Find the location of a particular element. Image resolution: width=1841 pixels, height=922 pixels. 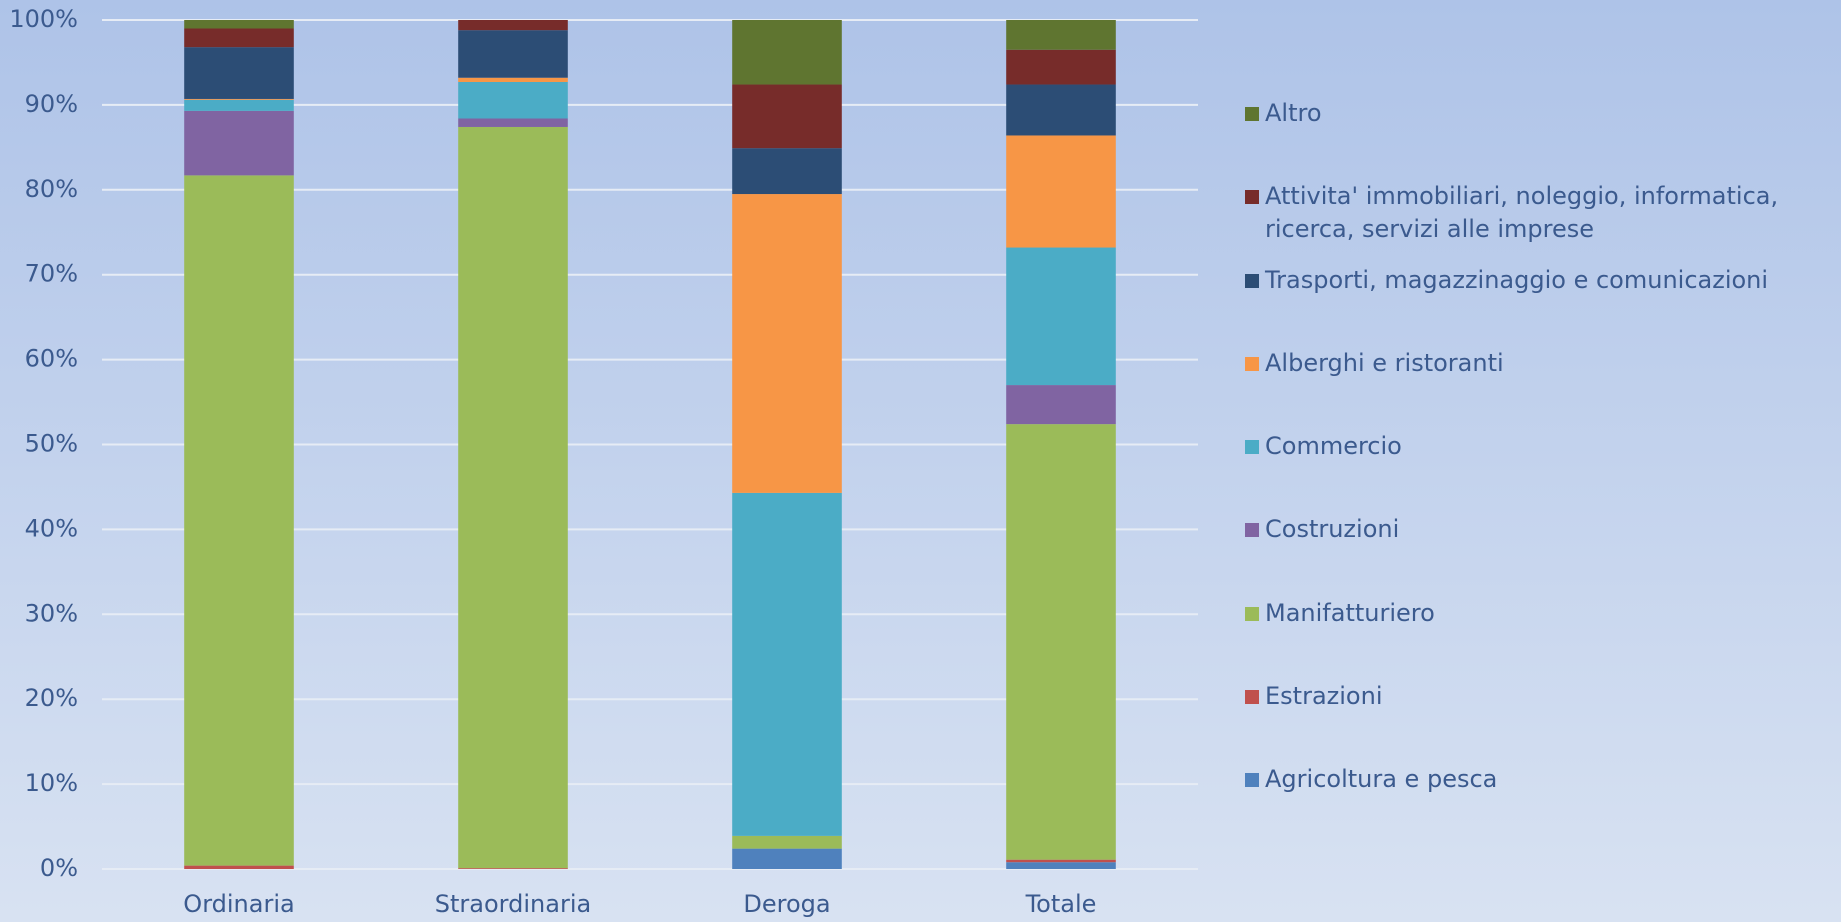

legend-label: Alberghi e ristoranti is located at coordinates (1384, 362).